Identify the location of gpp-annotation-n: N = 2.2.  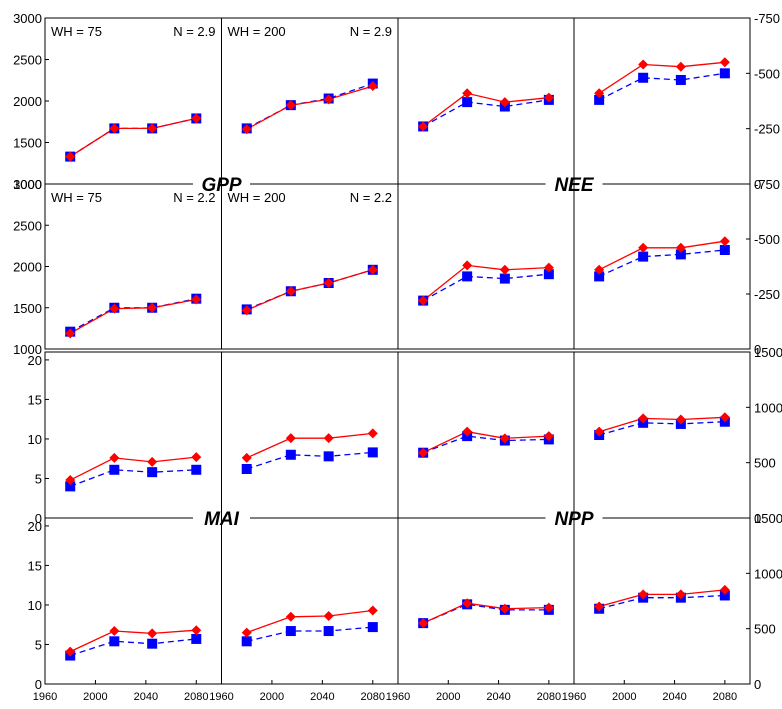
(371, 197).